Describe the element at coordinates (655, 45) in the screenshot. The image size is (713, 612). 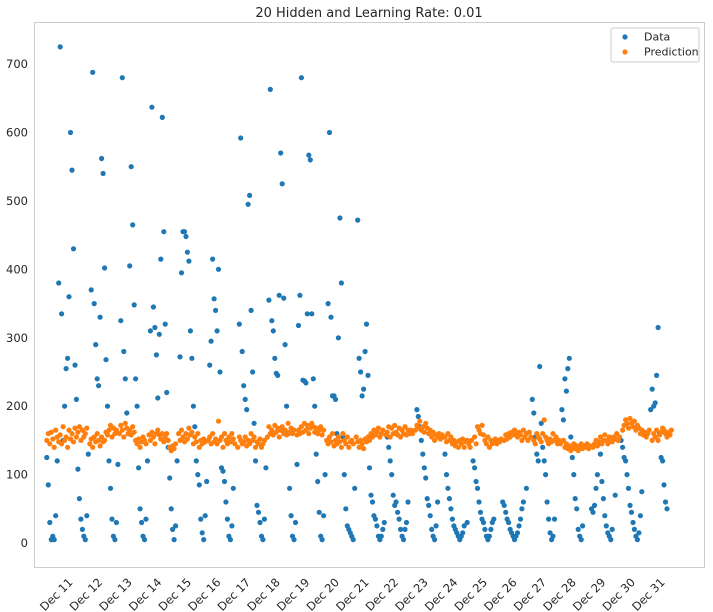
I see `legend: Data Prediction` at that location.